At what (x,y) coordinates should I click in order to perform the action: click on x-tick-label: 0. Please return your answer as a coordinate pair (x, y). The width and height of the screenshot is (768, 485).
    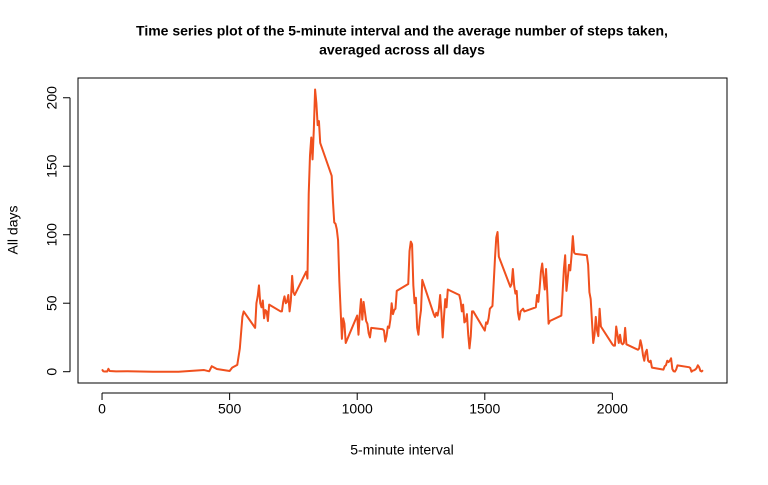
    Looking at the image, I should click on (102, 409).